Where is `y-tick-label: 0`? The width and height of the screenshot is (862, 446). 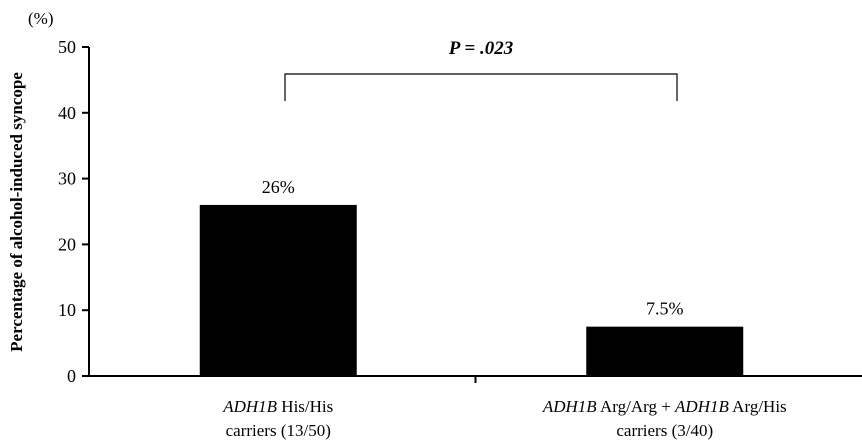
y-tick-label: 0 is located at coordinates (71, 376).